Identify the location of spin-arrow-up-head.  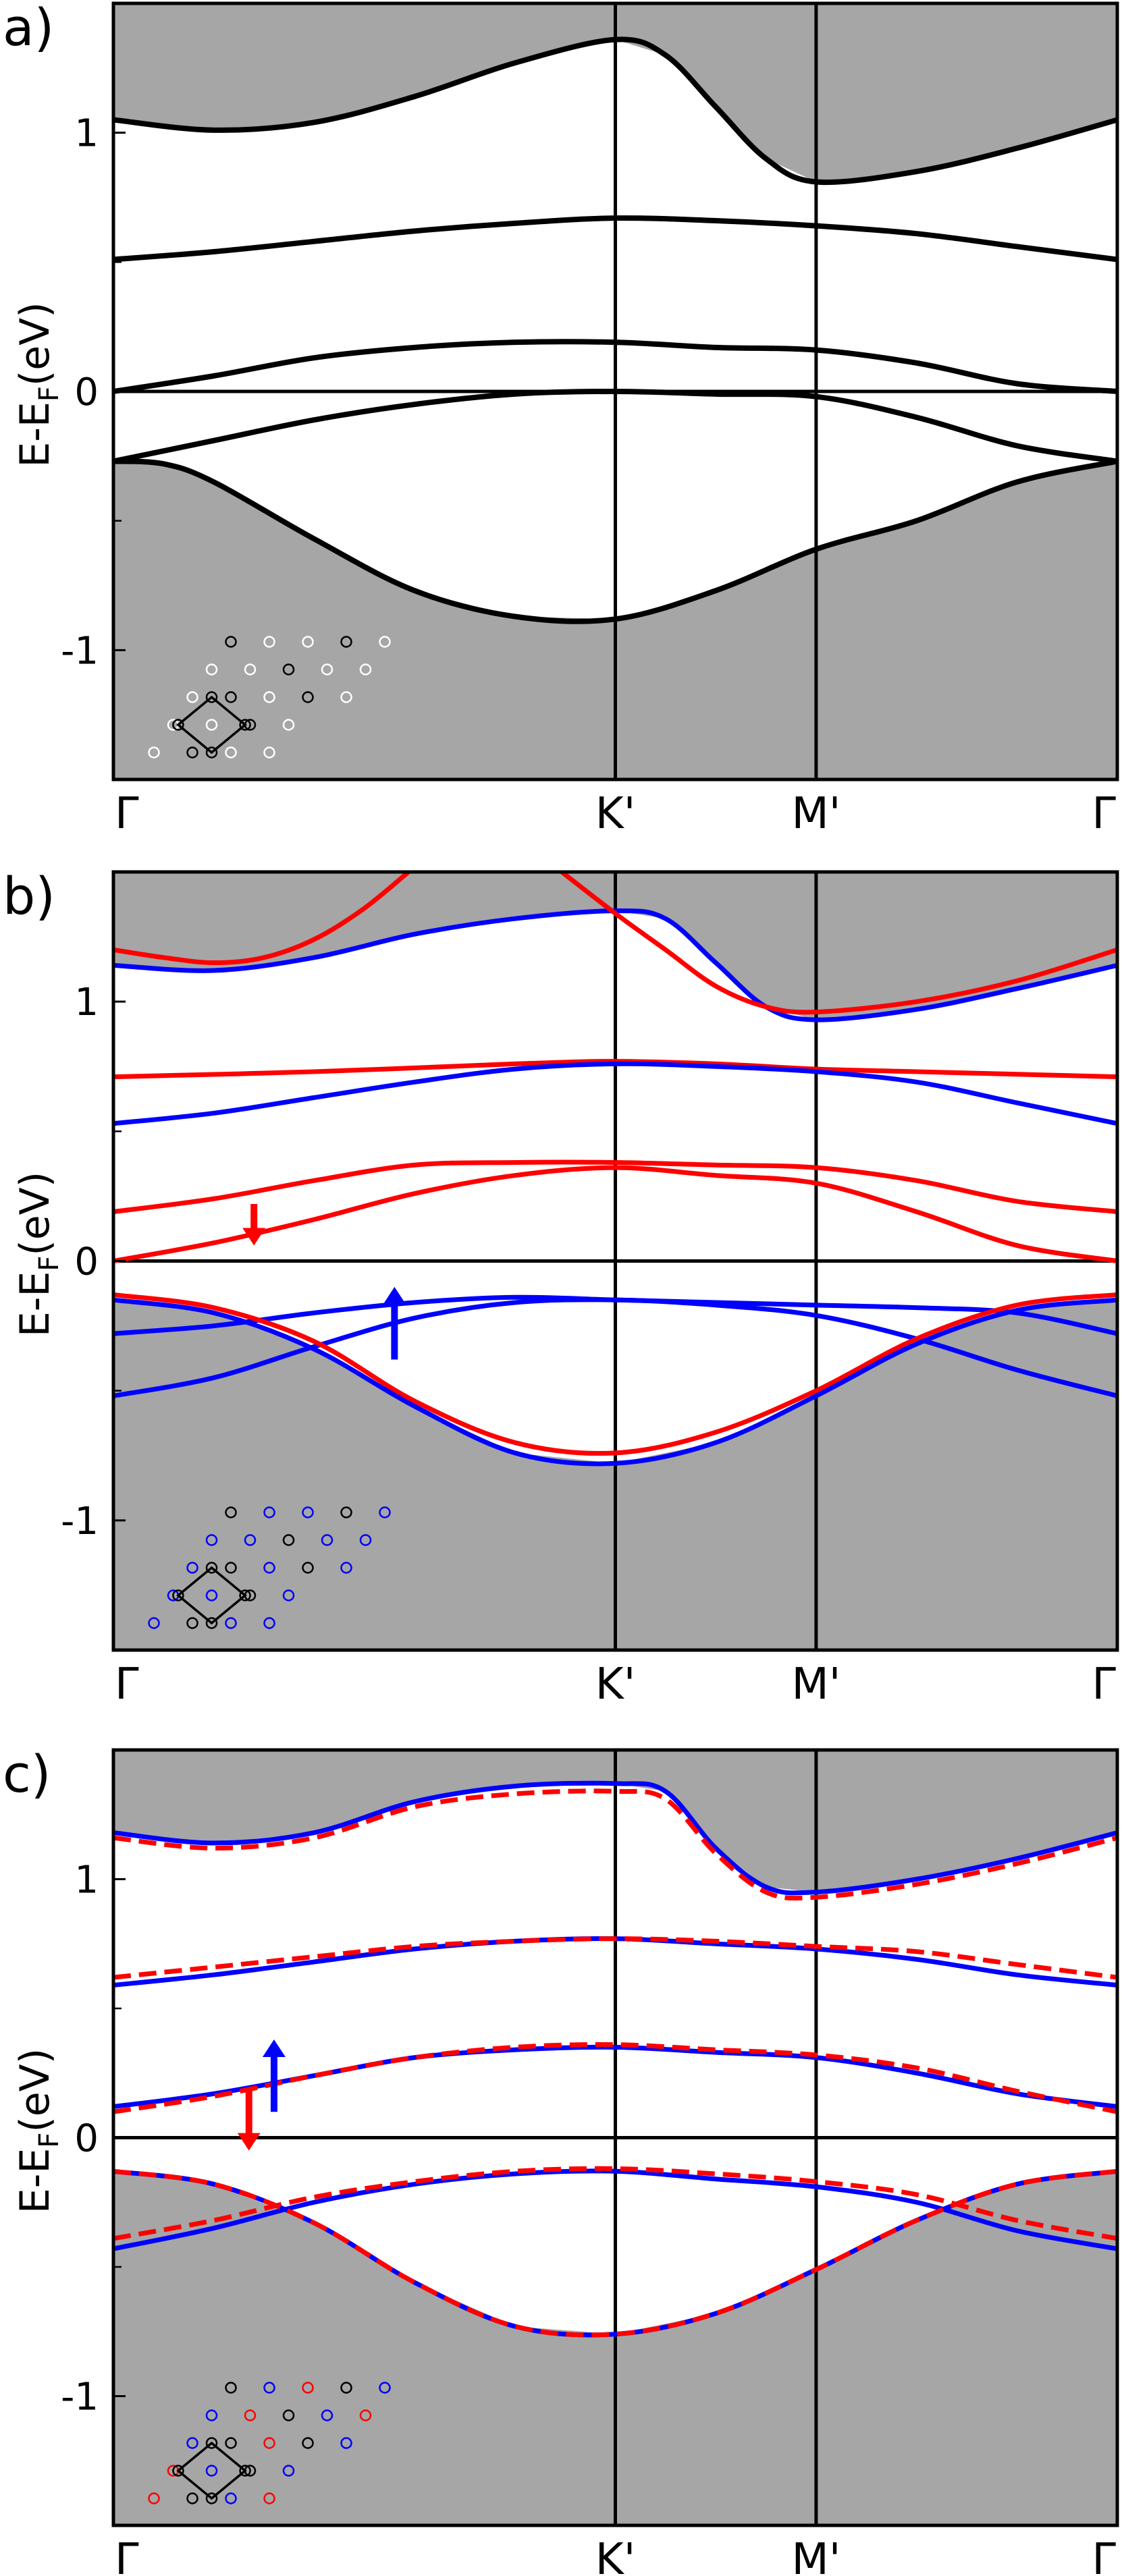
(274, 2048).